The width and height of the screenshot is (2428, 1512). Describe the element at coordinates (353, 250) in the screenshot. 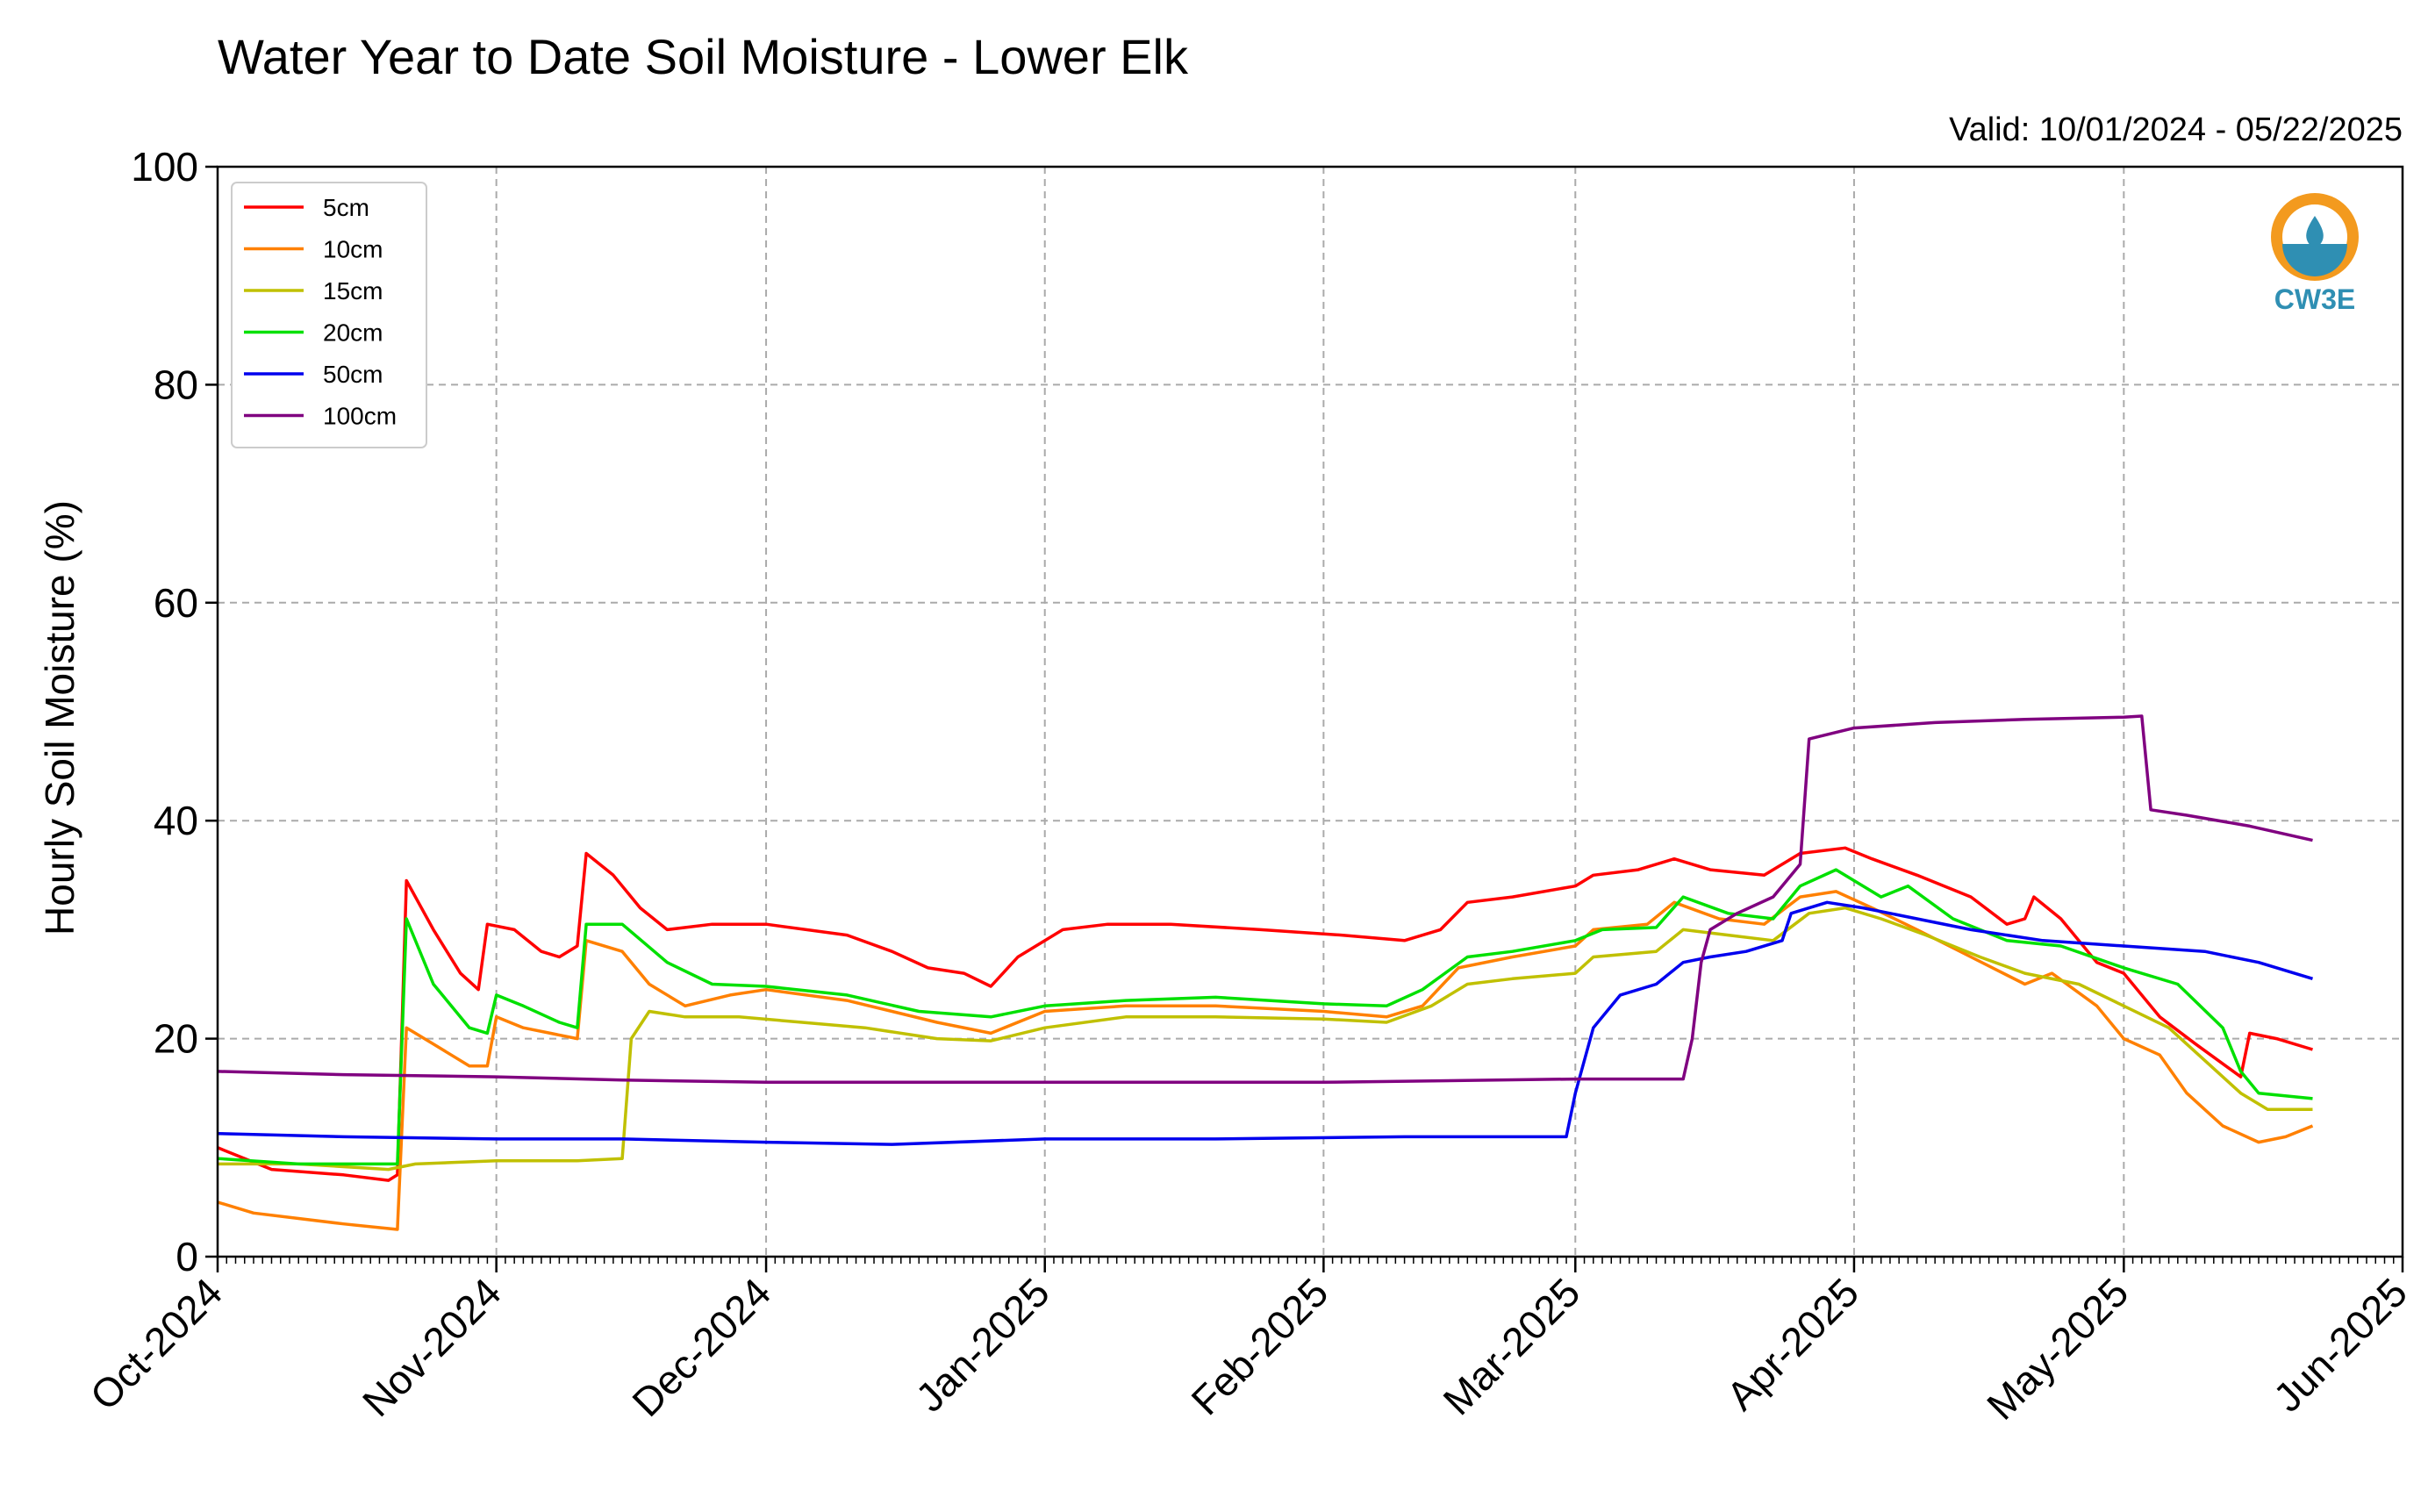

I see `legend-label-10cm: 10cm` at that location.